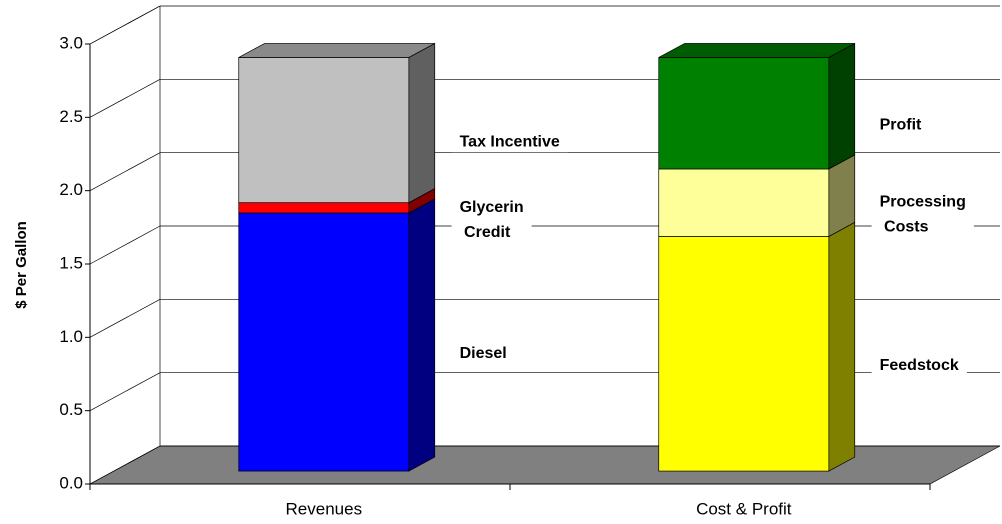 This screenshot has width=1002, height=524. What do you see at coordinates (71, 116) in the screenshot?
I see `y-tick-label: 2.5` at bounding box center [71, 116].